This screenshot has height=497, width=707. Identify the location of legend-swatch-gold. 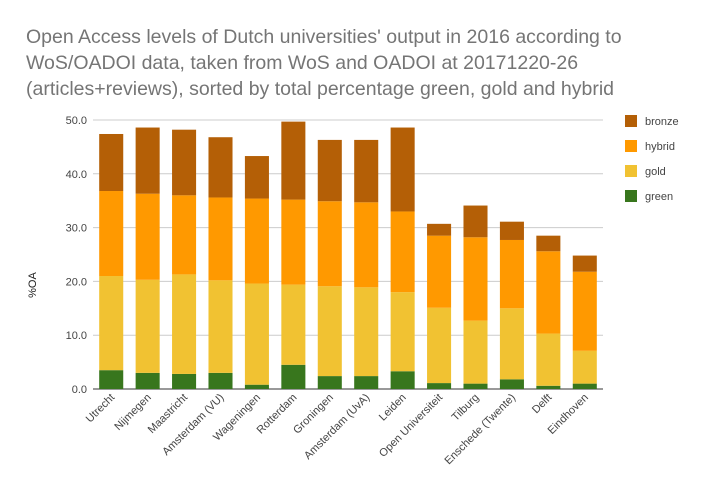
(631, 171).